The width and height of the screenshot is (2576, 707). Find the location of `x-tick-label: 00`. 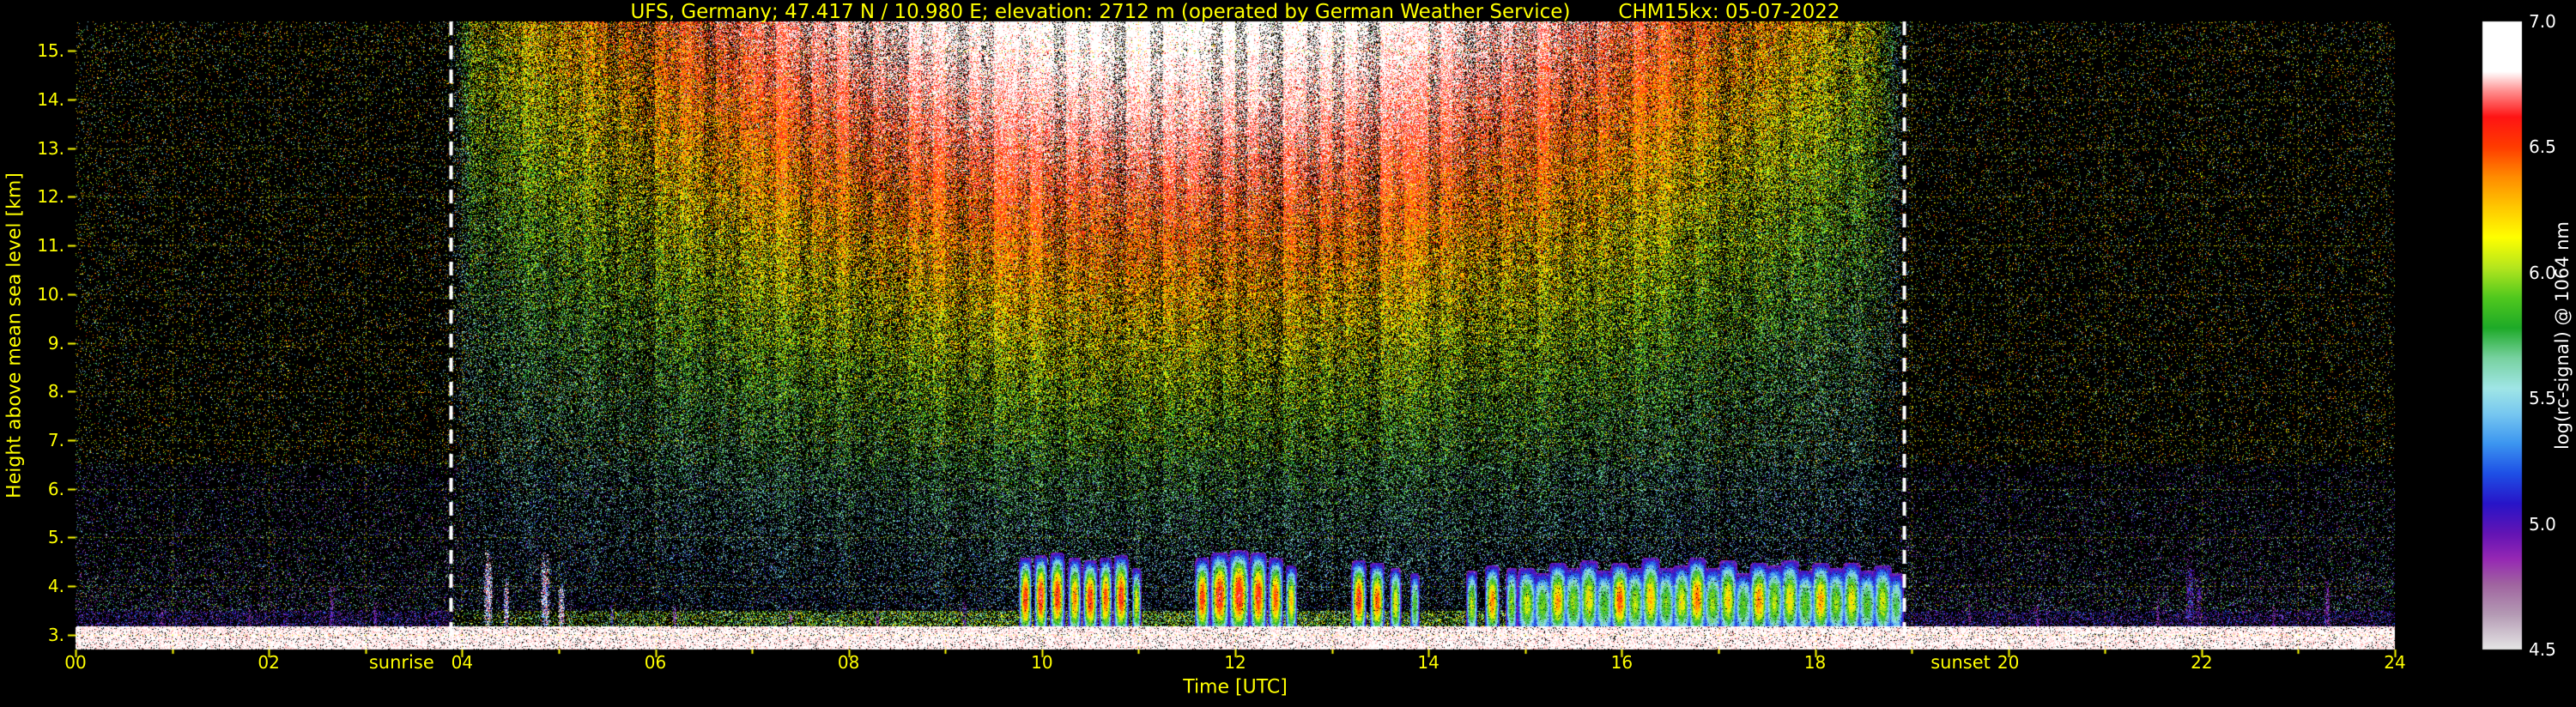

x-tick-label: 00 is located at coordinates (75, 662).